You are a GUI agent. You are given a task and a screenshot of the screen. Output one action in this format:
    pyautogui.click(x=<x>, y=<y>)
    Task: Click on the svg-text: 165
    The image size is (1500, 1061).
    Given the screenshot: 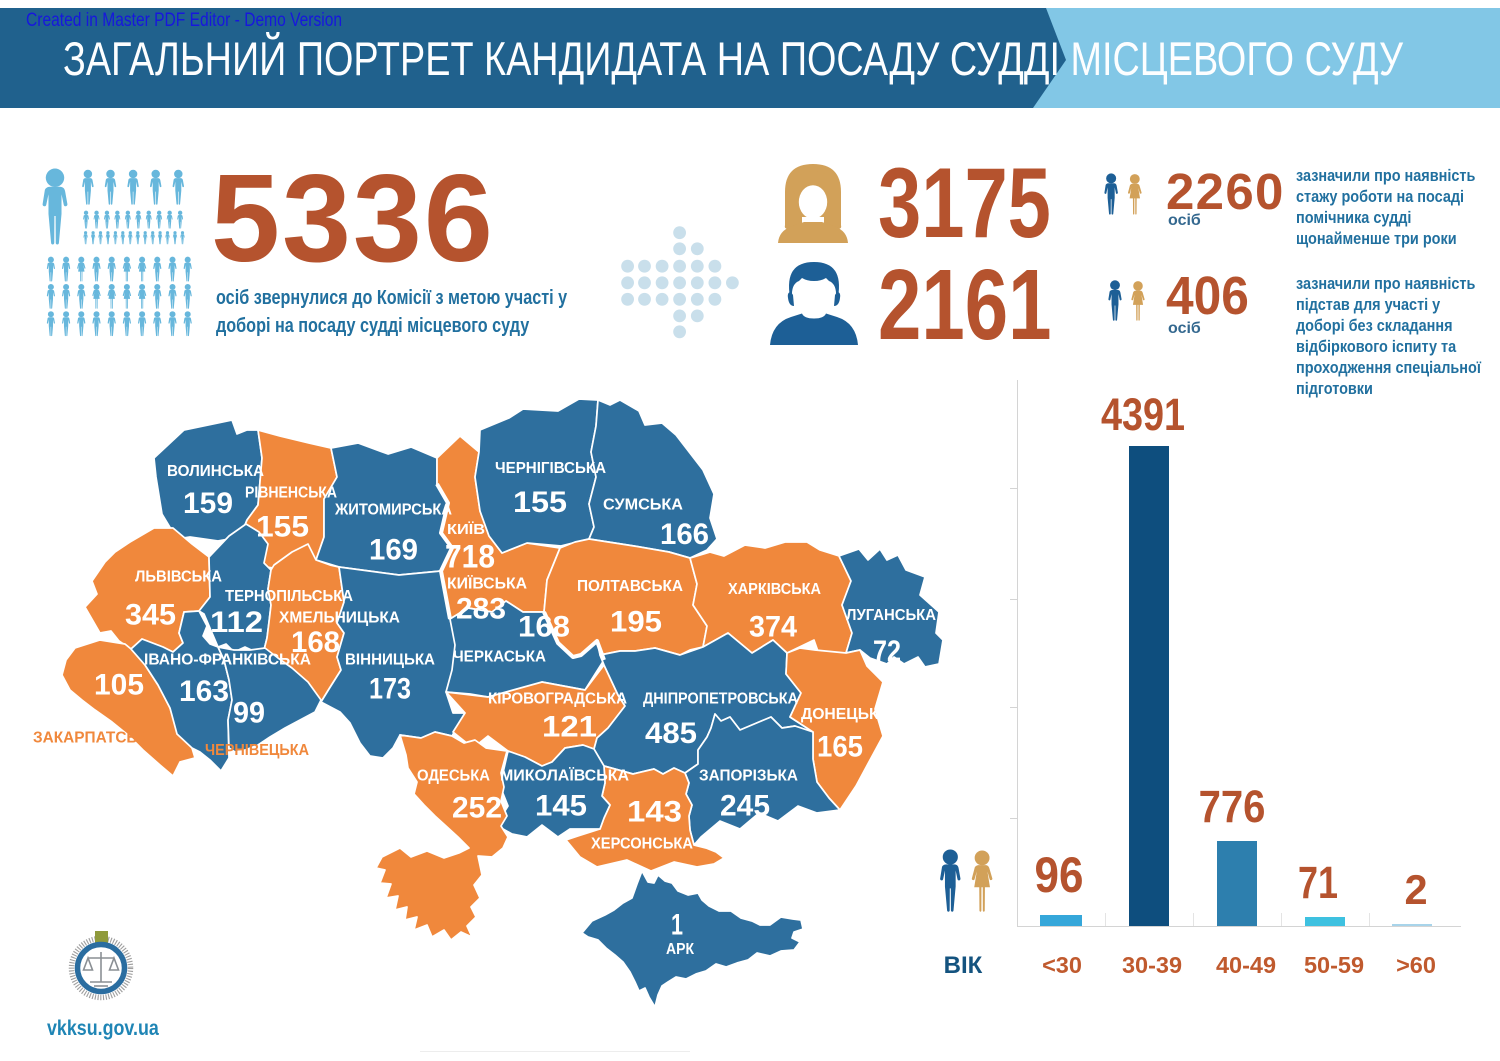 What is the action you would take?
    pyautogui.click(x=840, y=746)
    